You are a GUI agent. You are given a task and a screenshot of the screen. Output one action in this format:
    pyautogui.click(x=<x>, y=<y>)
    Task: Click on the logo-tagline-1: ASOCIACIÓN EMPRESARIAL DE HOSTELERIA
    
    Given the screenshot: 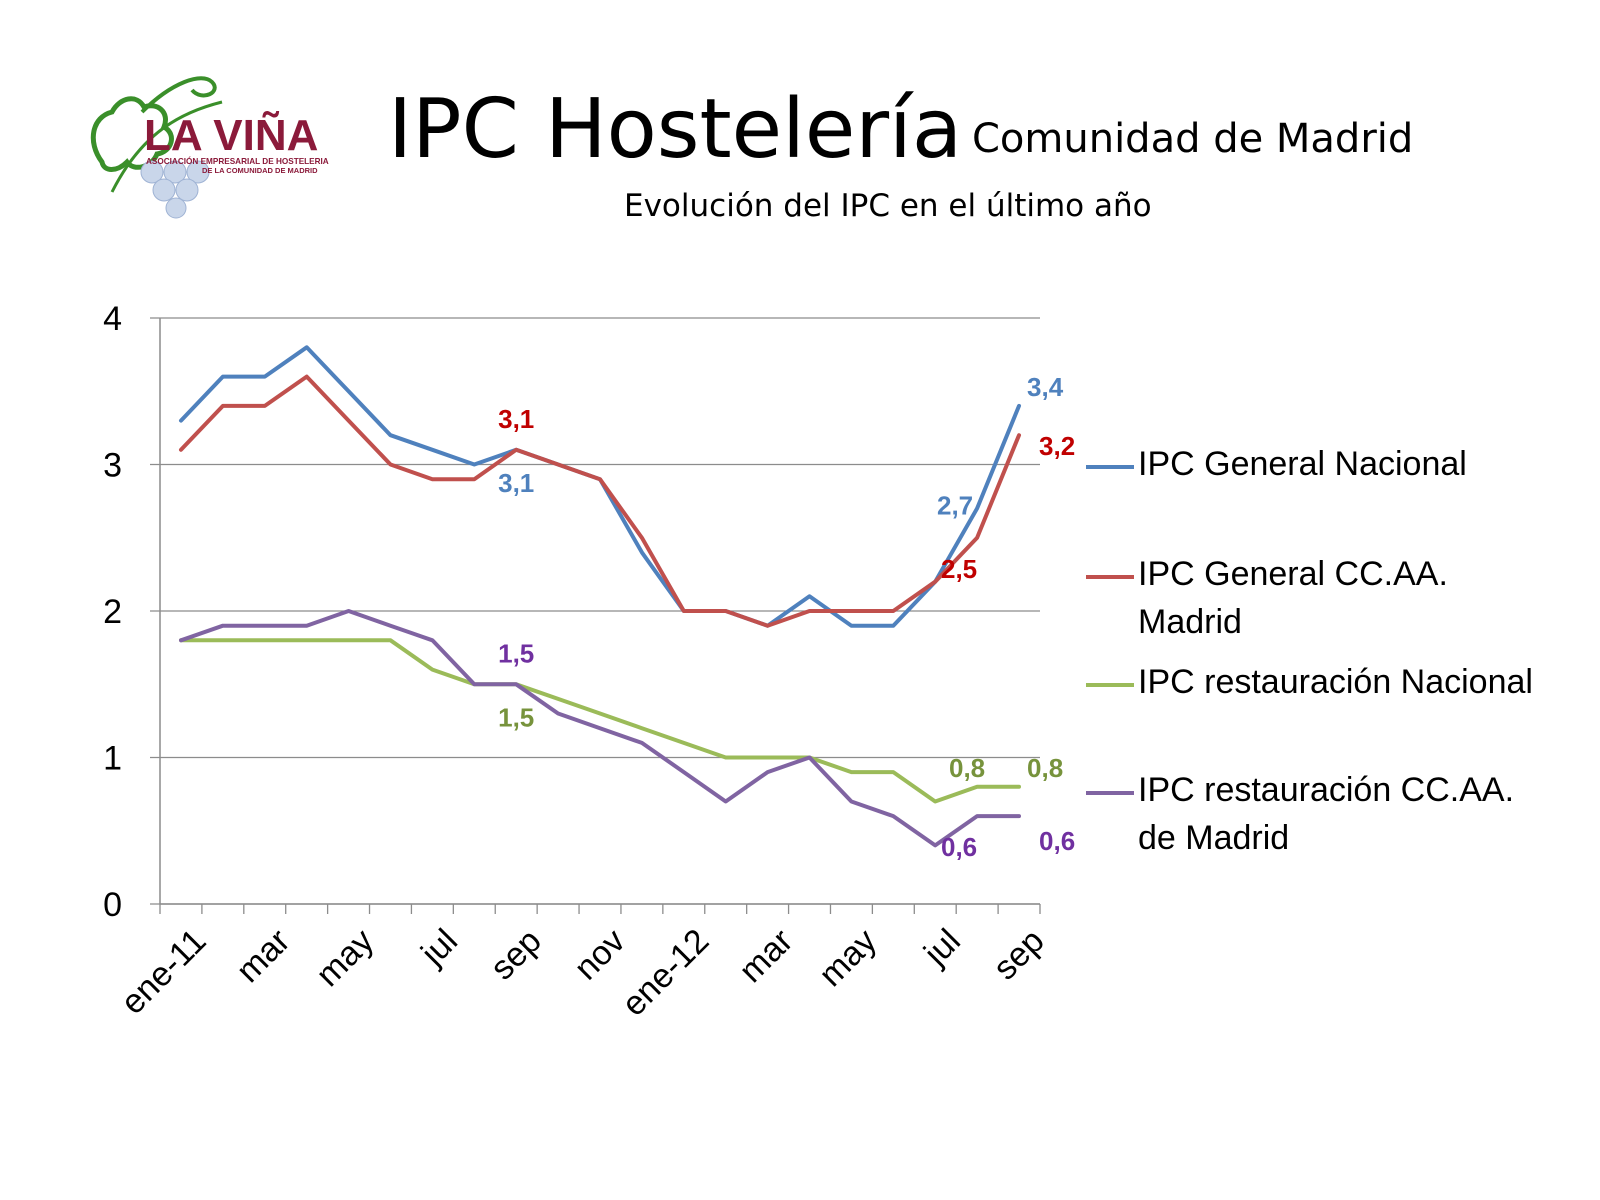 What is the action you would take?
    pyautogui.click(x=237, y=160)
    